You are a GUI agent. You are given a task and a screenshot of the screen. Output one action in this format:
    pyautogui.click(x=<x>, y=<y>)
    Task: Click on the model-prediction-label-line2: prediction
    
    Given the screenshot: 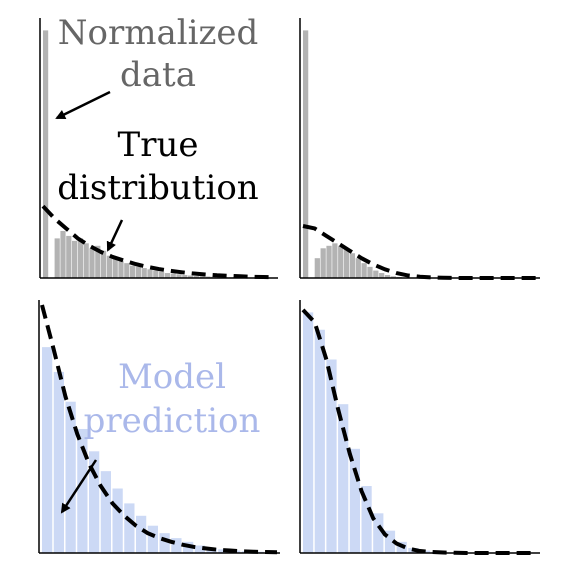 What is the action you would take?
    pyautogui.click(x=172, y=421)
    